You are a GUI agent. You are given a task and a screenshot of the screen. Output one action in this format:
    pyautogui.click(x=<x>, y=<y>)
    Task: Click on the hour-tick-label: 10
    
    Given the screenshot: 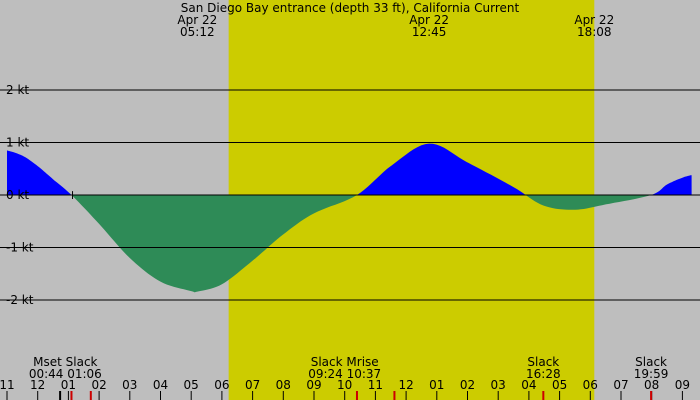 What is the action you would take?
    pyautogui.click(x=344, y=385)
    